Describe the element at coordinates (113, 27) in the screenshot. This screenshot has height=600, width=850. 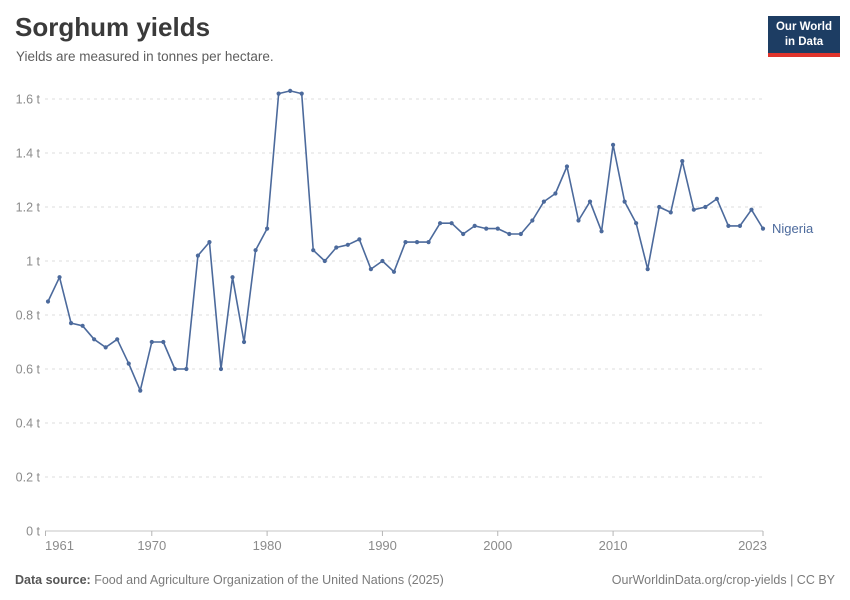
I see `page-title: Sorghum yields` at that location.